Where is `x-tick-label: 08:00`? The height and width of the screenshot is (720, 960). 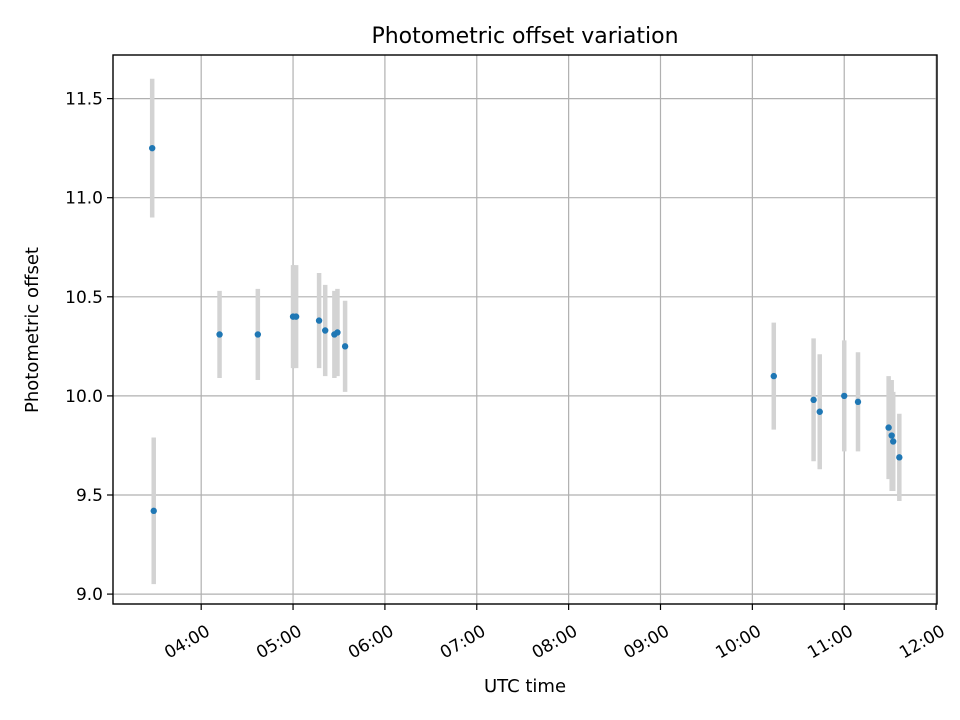 x-tick-label: 08:00 is located at coordinates (555, 642).